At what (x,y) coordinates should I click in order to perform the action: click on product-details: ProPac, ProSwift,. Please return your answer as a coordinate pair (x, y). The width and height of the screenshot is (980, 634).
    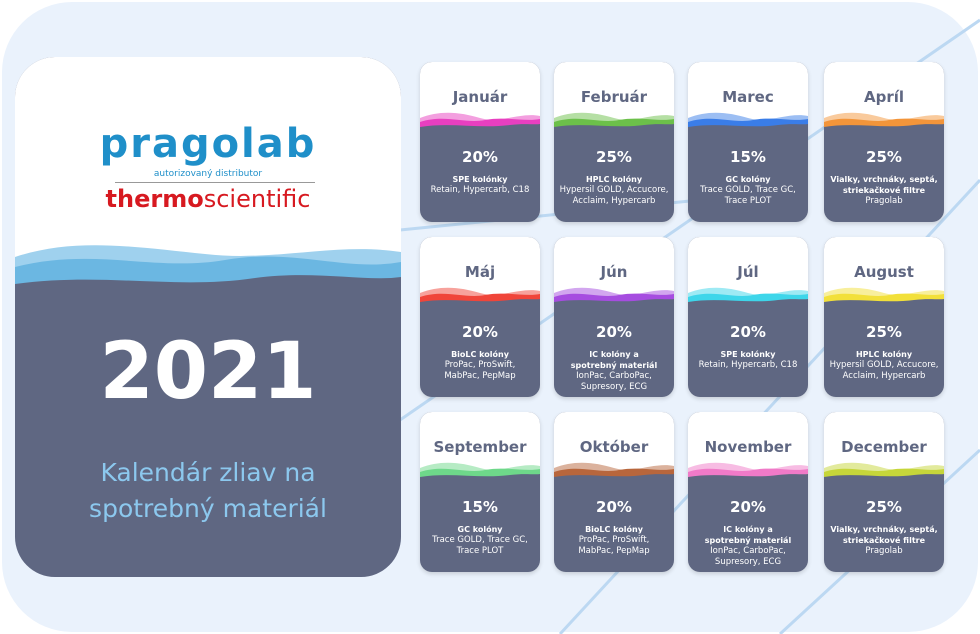
    Looking at the image, I should click on (480, 365).